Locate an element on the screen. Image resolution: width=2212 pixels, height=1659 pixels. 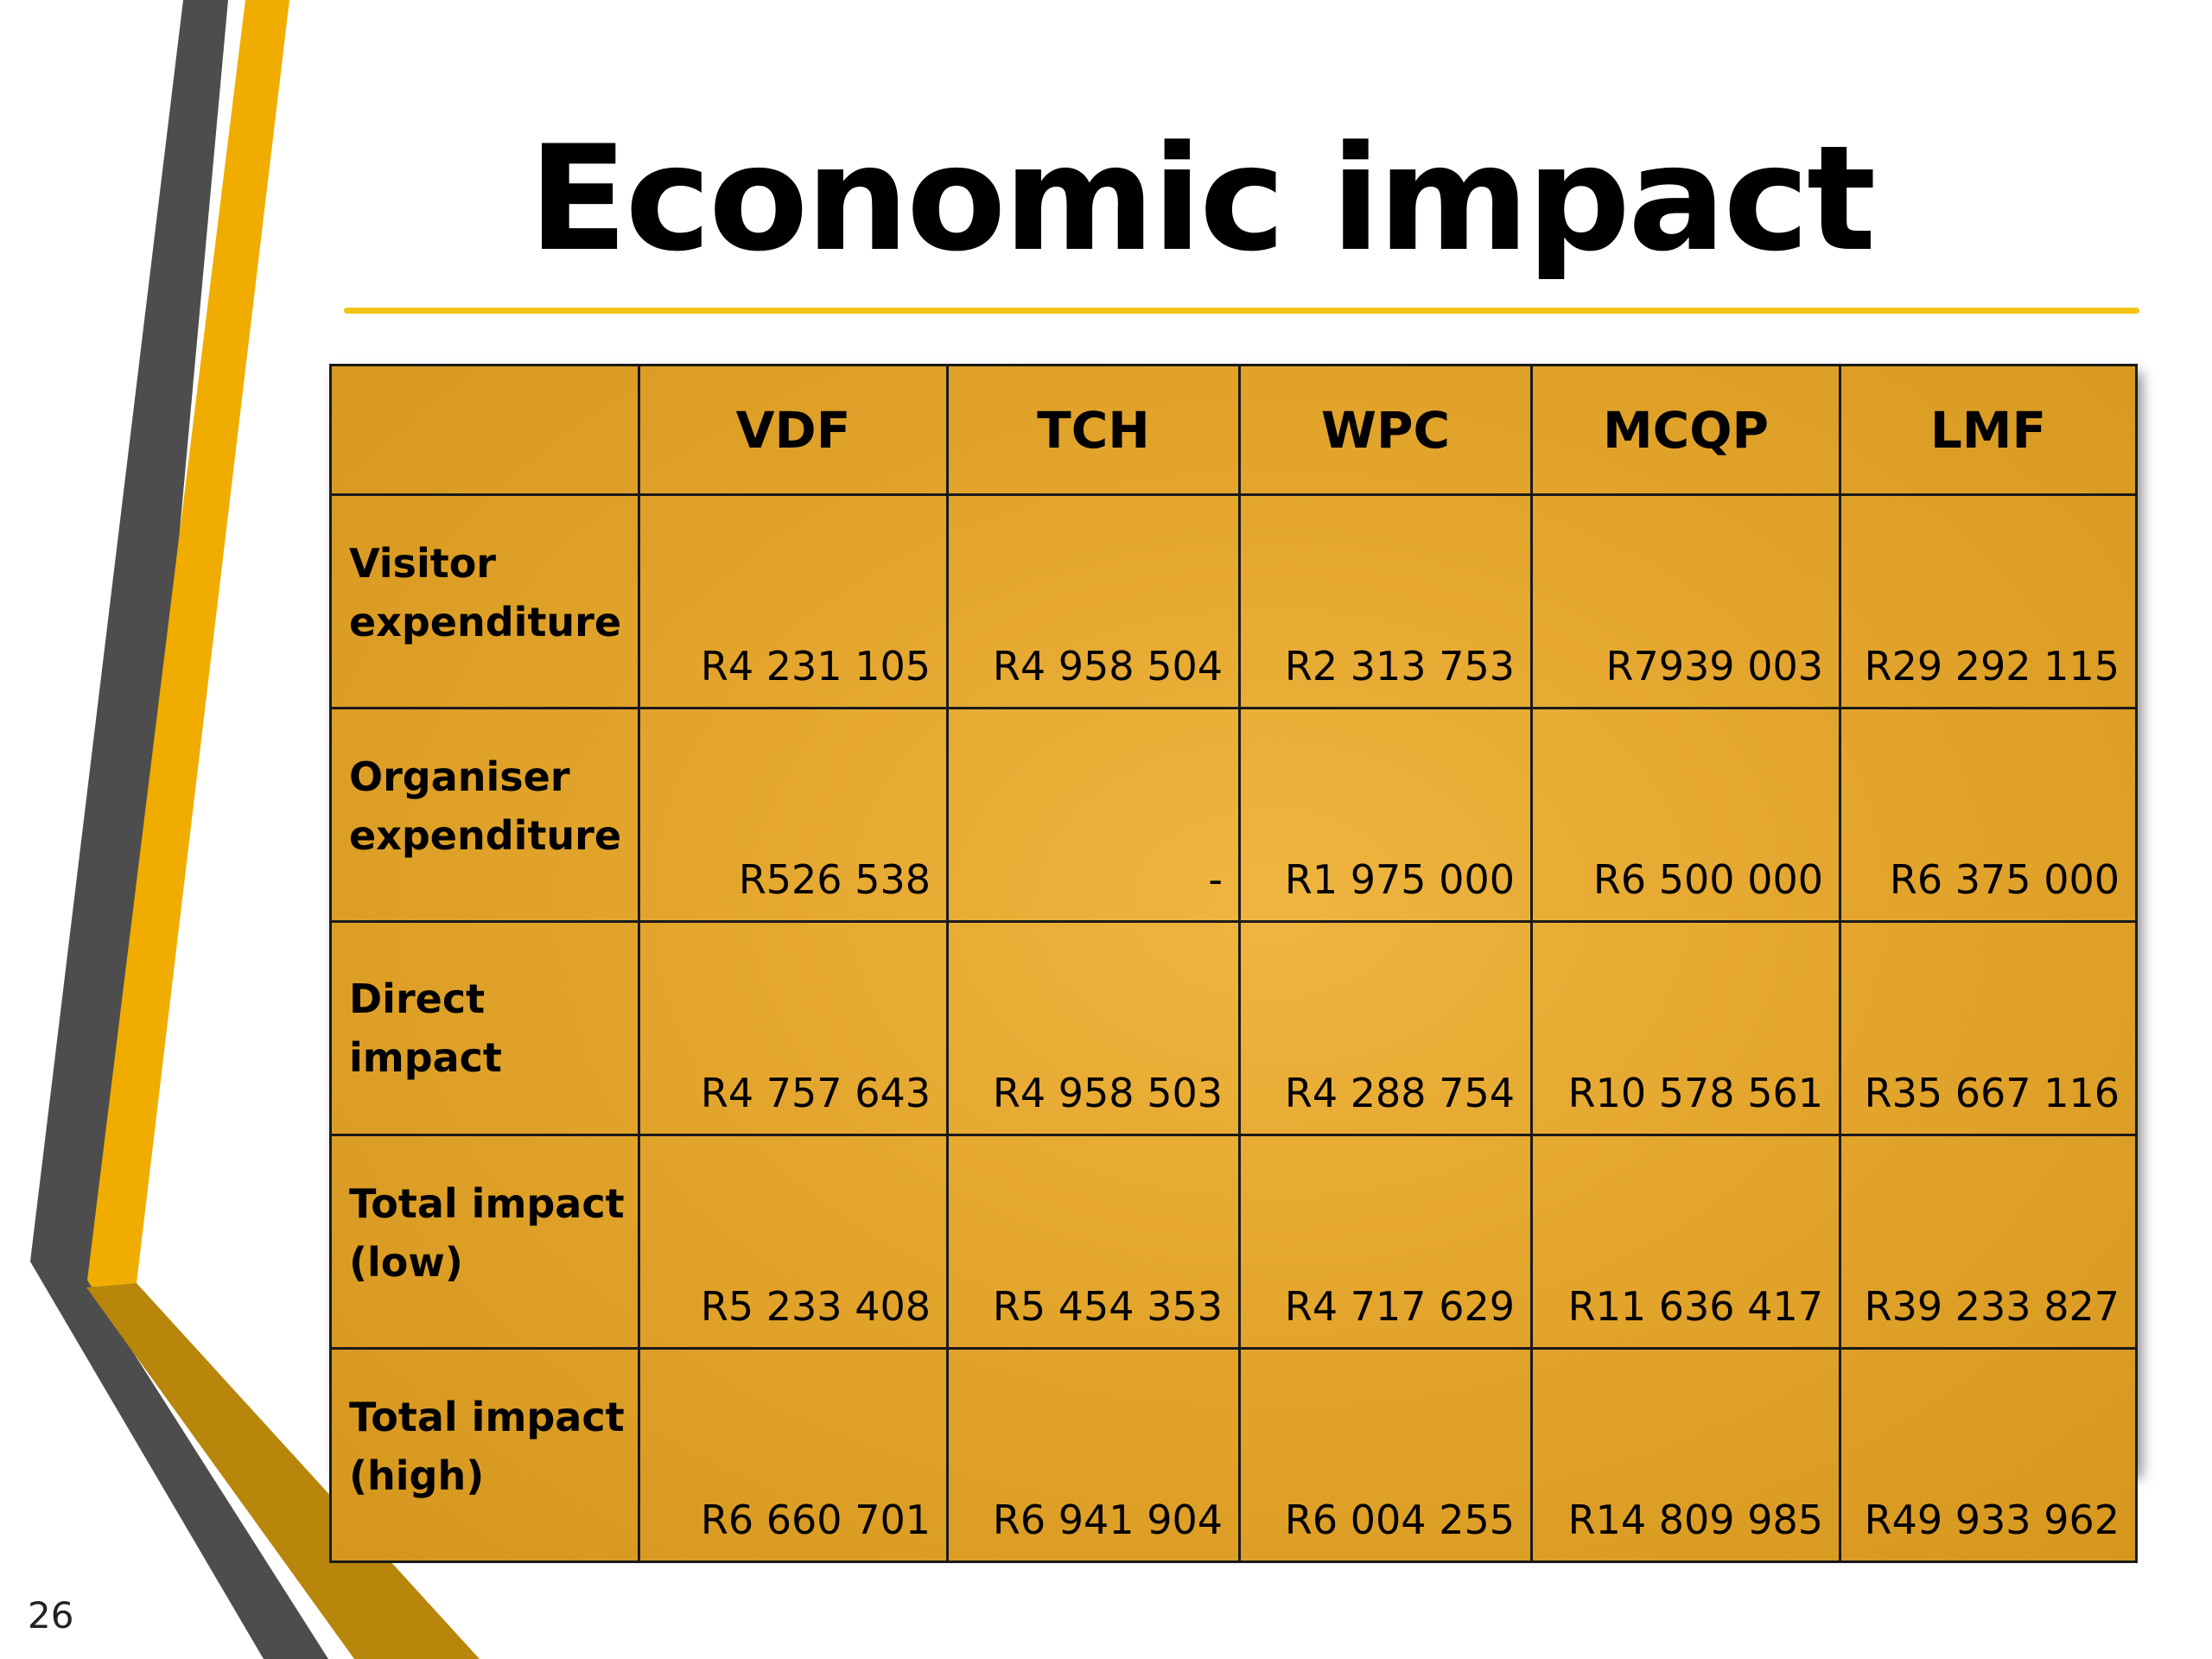
dark-gray-band is located at coordinates (129, 648).